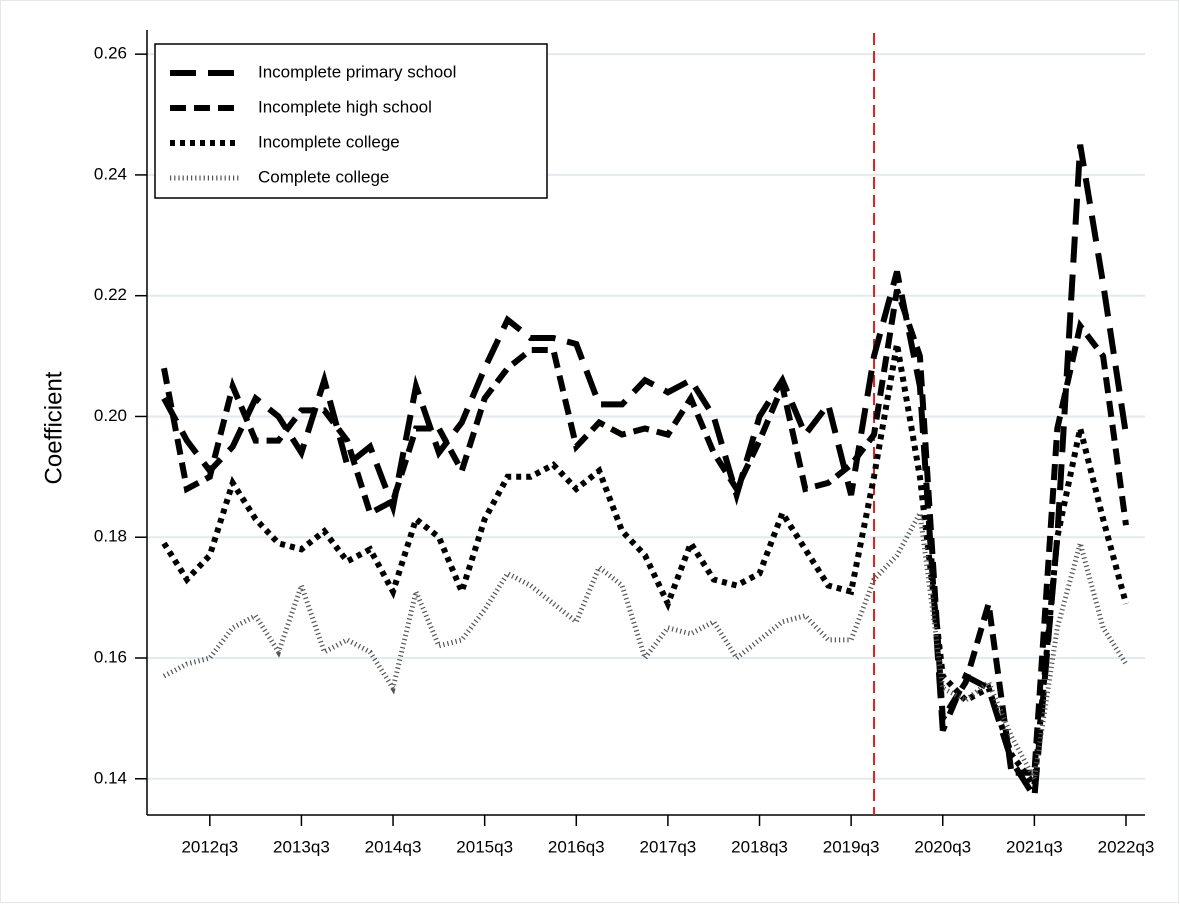 Image resolution: width=1180 pixels, height=909 pixels. What do you see at coordinates (110, 173) in the screenshot?
I see `y-tick-label: 0.24` at bounding box center [110, 173].